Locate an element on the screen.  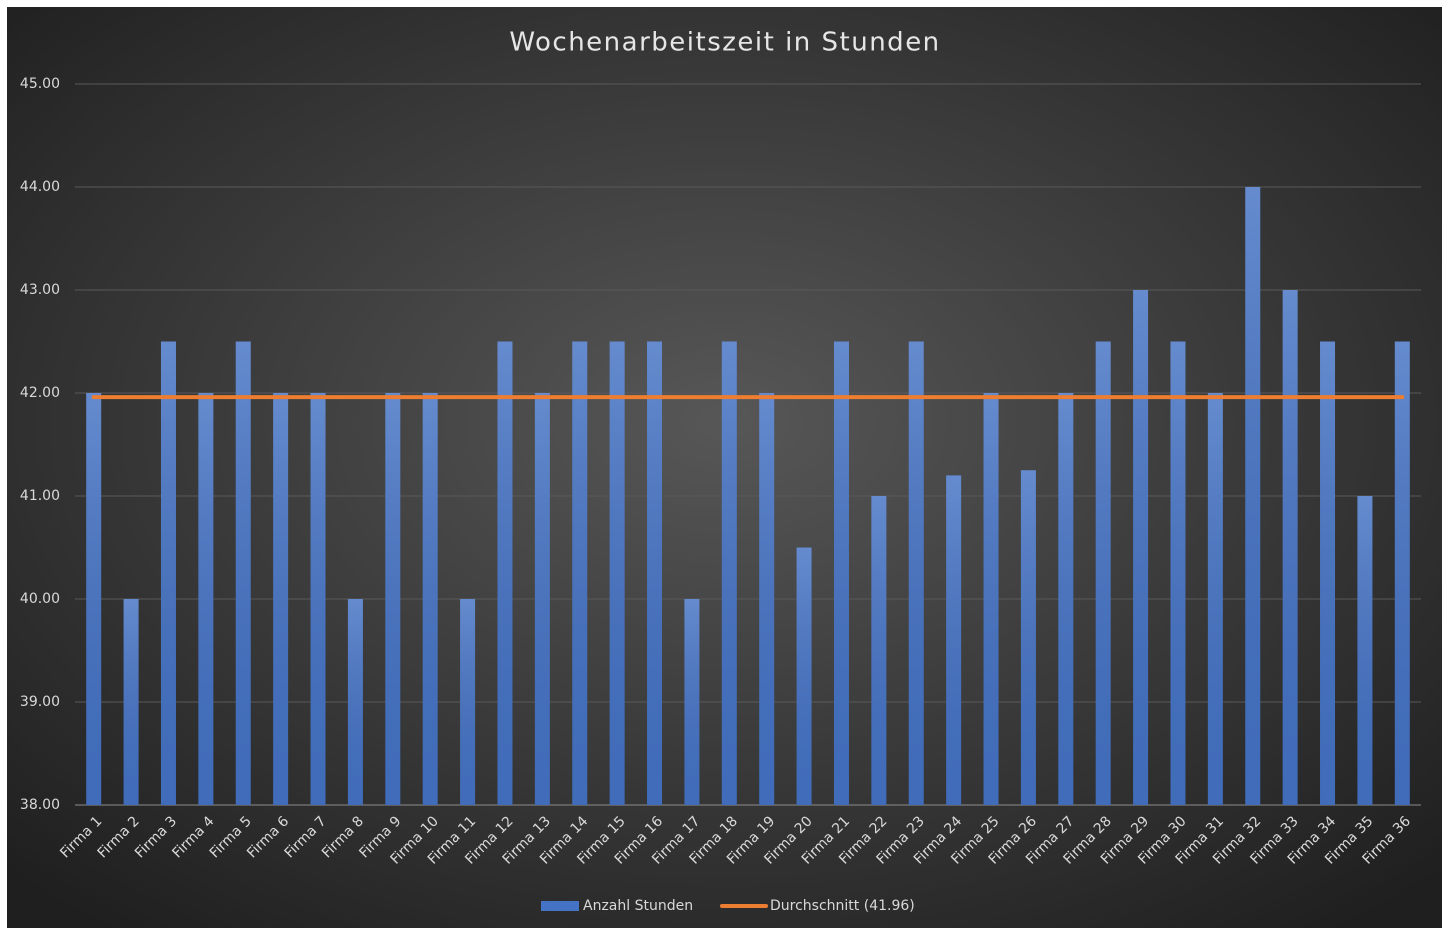
chart-title: Wochenarbeitszeit in Stunden is located at coordinates (724, 43).